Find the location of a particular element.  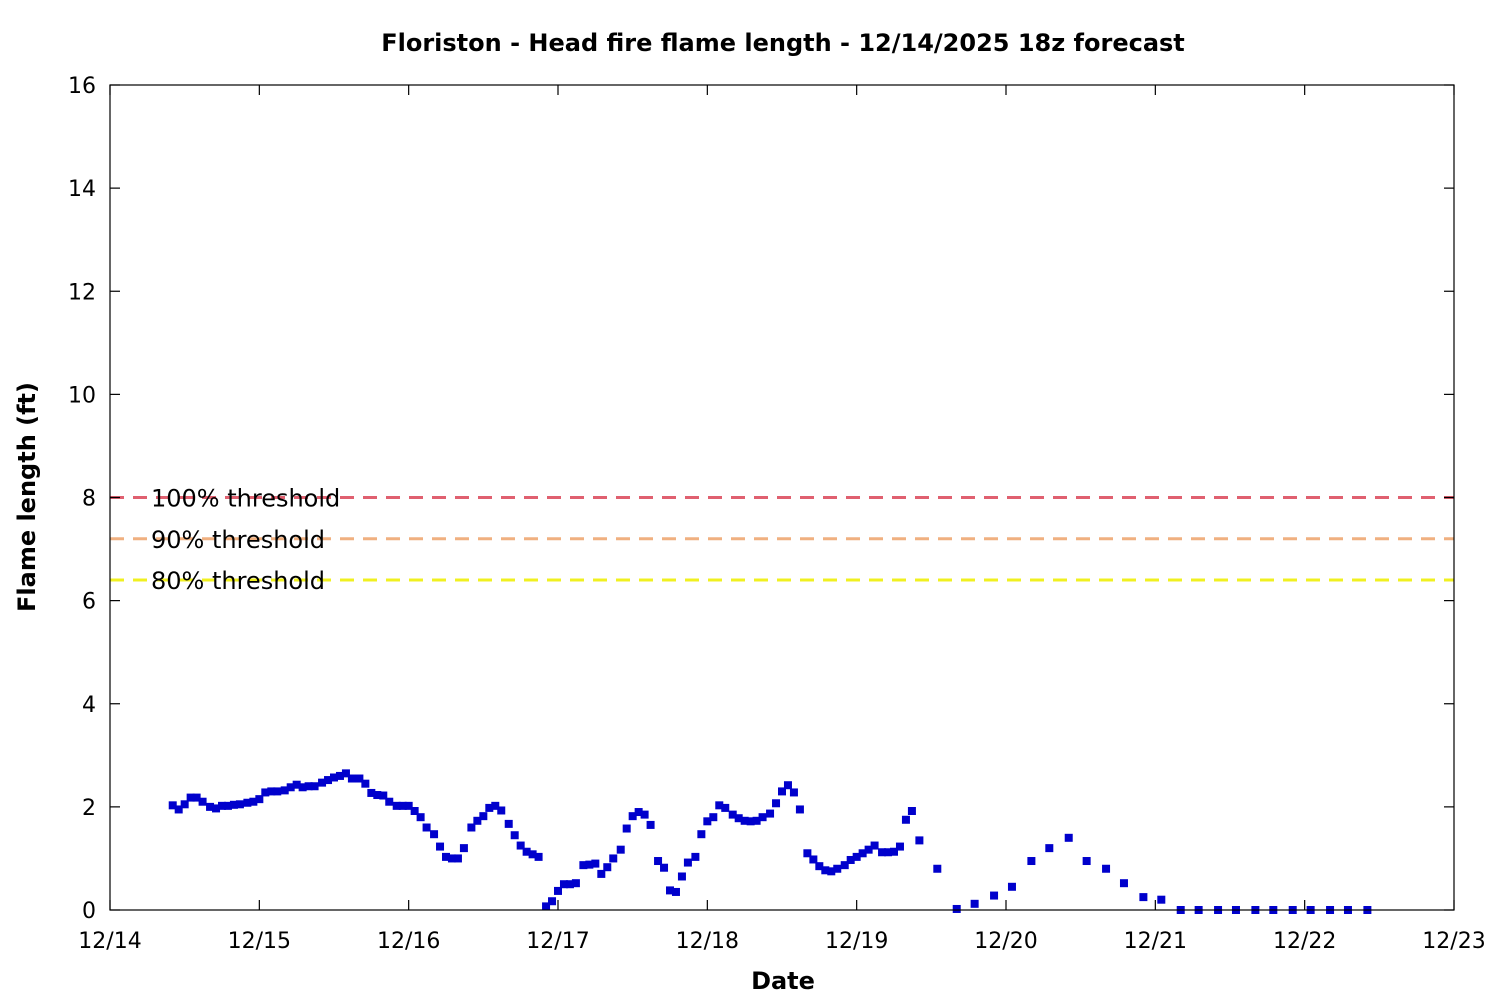

x-tick-label: 12/15 is located at coordinates (259, 941).